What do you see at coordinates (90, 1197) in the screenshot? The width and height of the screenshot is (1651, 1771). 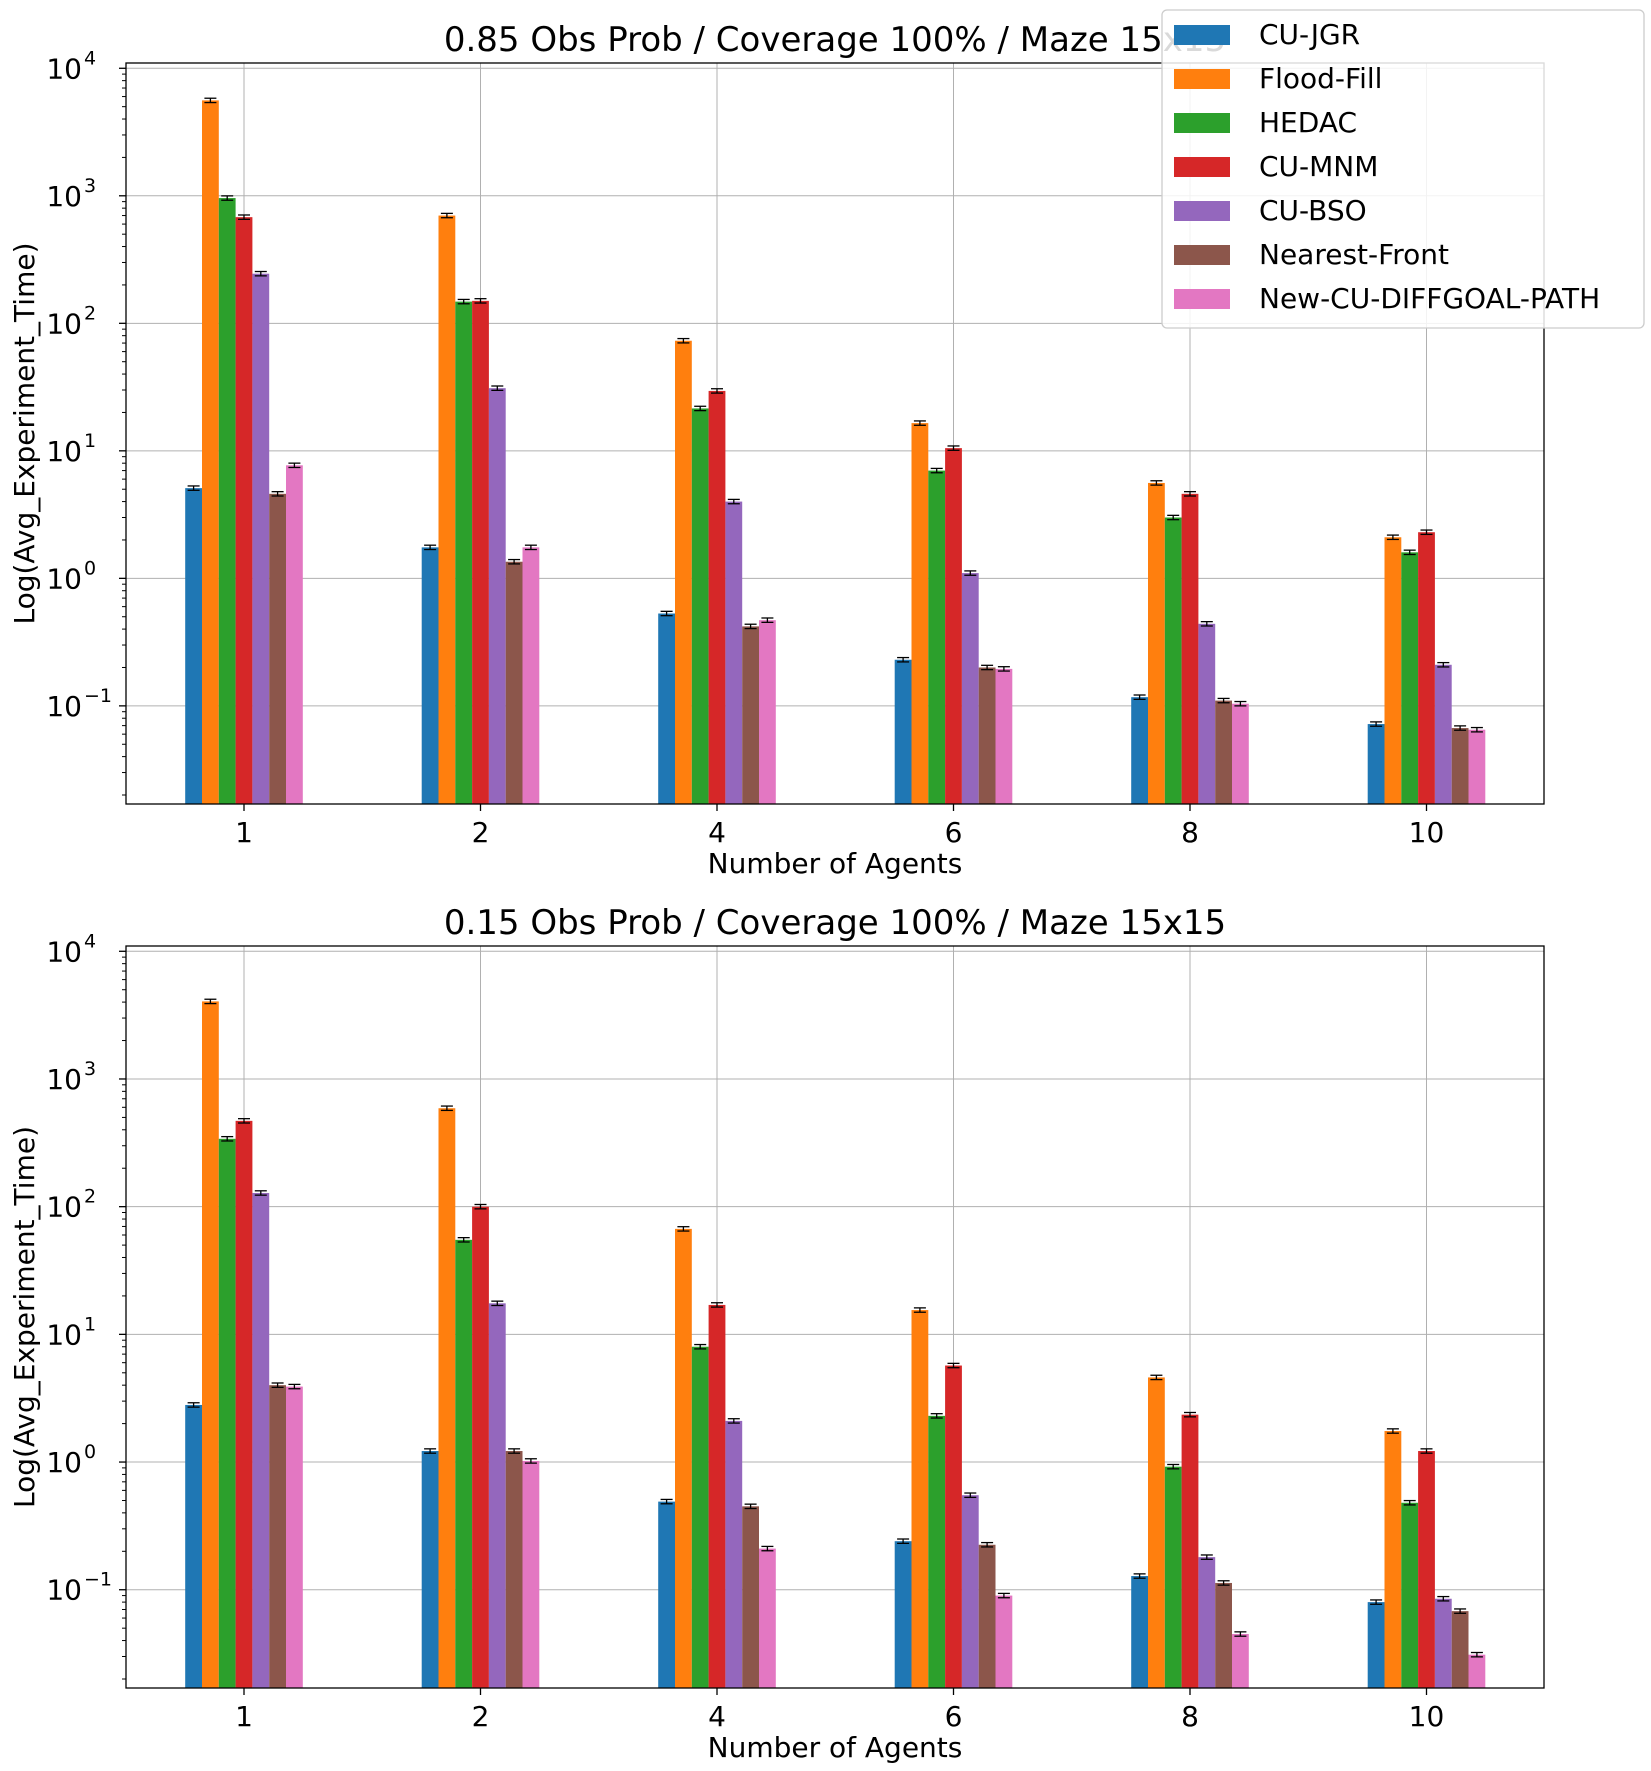 I see `y-tick-exponent: 2` at bounding box center [90, 1197].